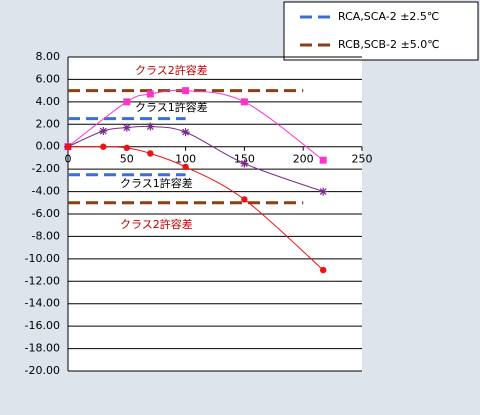 Image resolution: width=480 pixels, height=415 pixels. Describe the element at coordinates (48, 56) in the screenshot. I see `y-tick-label: 8.00` at that location.